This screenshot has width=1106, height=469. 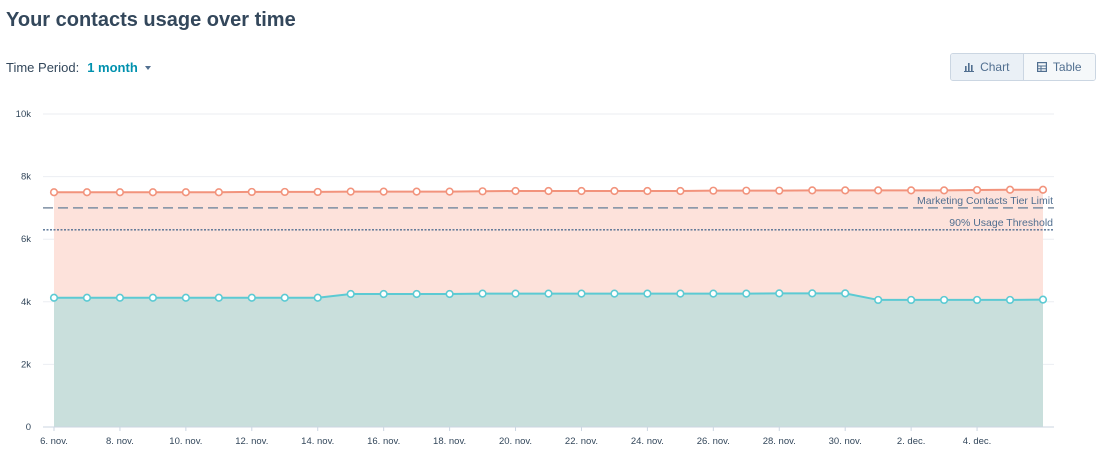 I want to click on x-tick-label: 28. nov., so click(x=779, y=441).